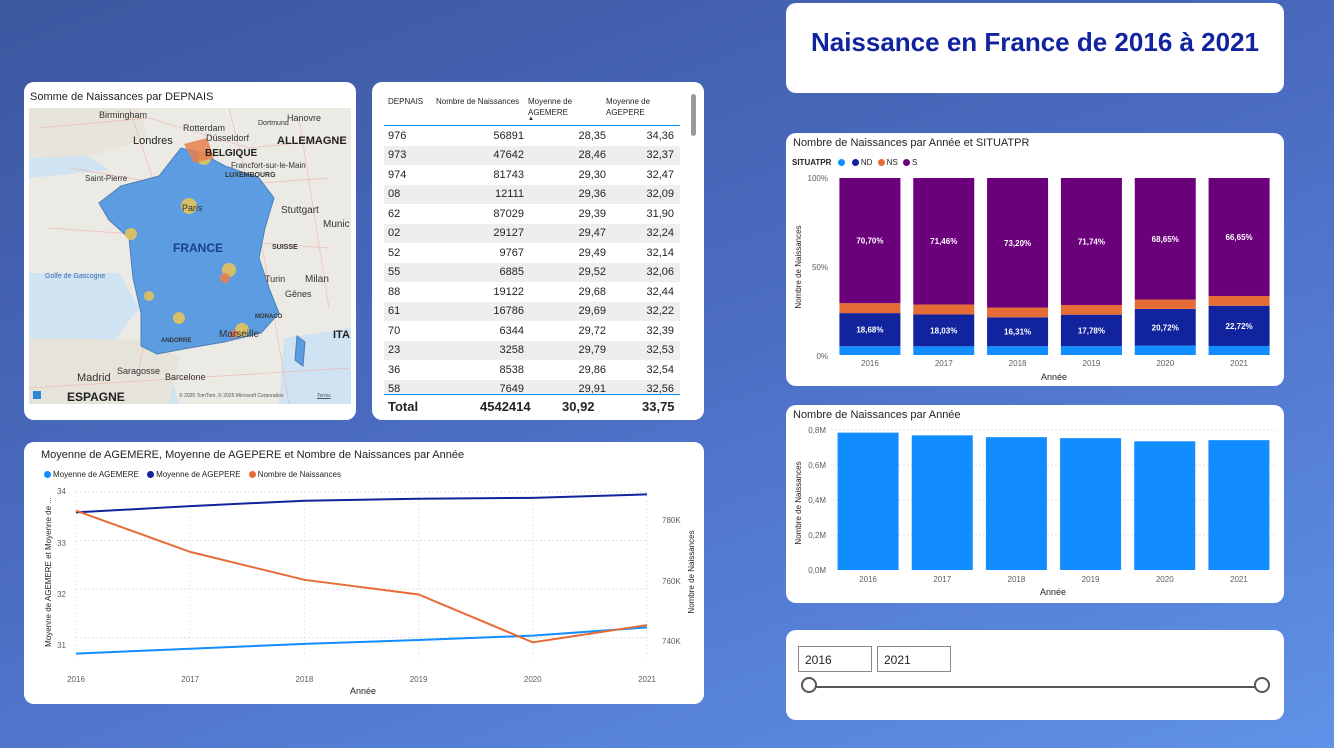  Describe the element at coordinates (508, 291) in the screenshot. I see `cell-naissances: 19122` at that location.